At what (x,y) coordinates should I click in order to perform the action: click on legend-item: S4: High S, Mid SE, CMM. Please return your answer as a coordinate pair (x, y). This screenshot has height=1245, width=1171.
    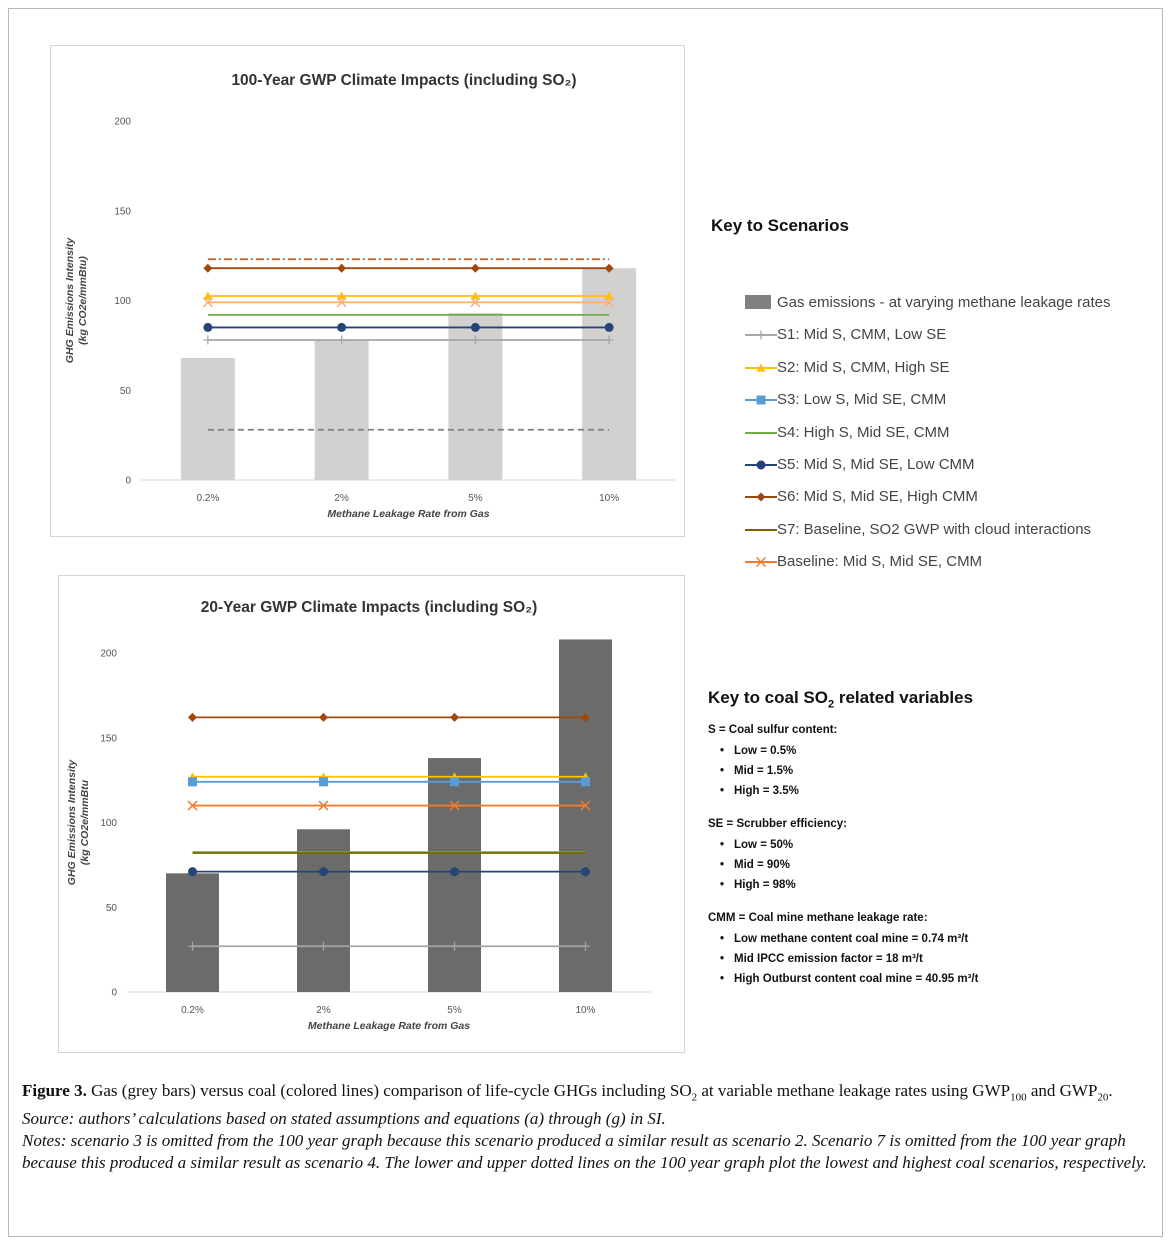
    Looking at the image, I should click on (950, 434).